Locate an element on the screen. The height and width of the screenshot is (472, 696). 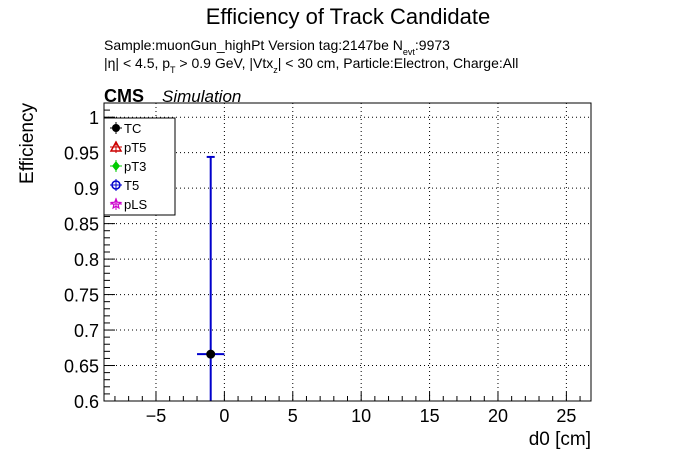
y-tick-label: 0.85 is located at coordinates (81, 225).